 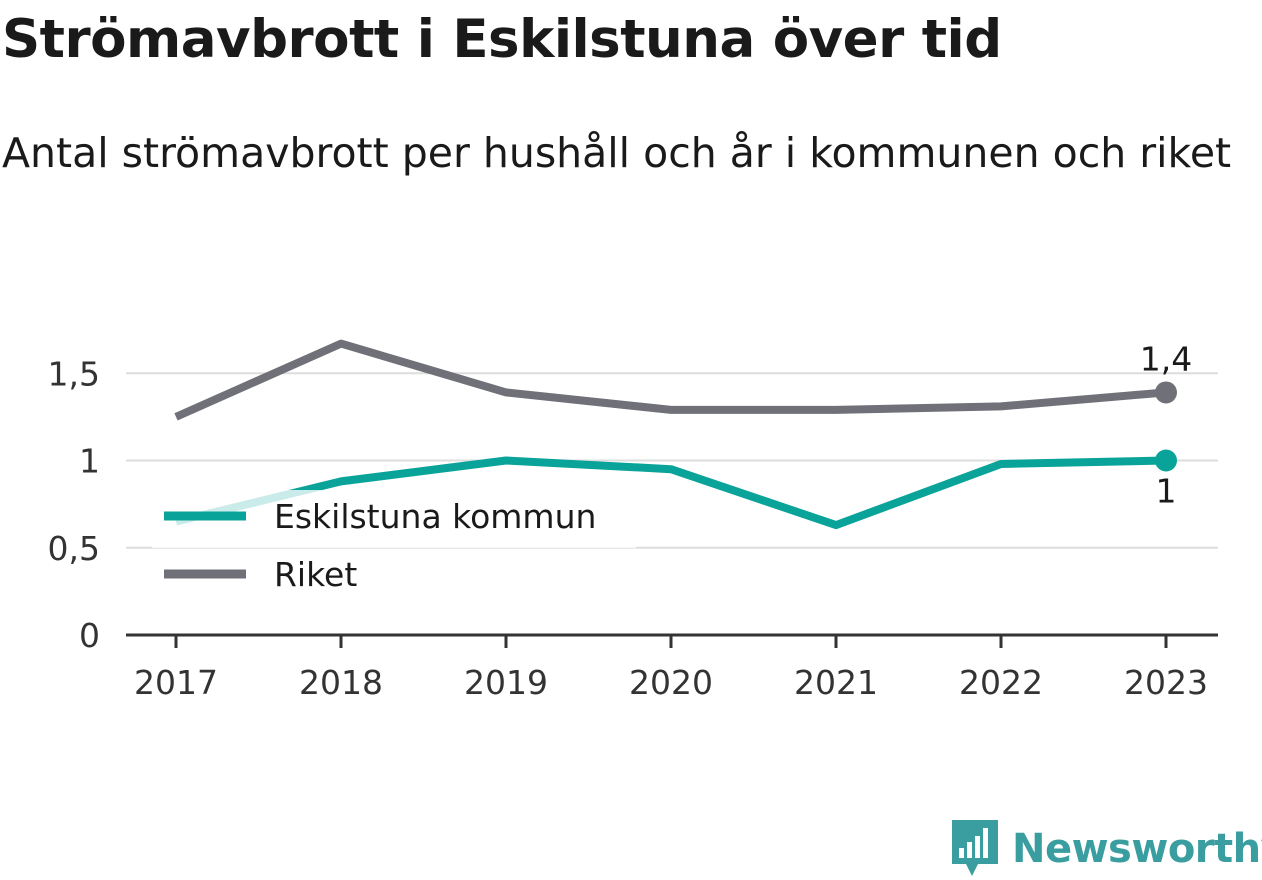 I want to click on y-tick-label: 0, so click(x=89, y=635).